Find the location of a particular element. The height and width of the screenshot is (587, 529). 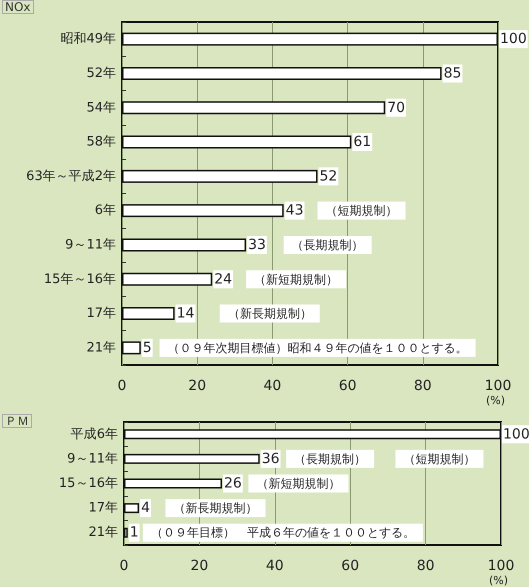

data-label: 85 is located at coordinates (453, 73).